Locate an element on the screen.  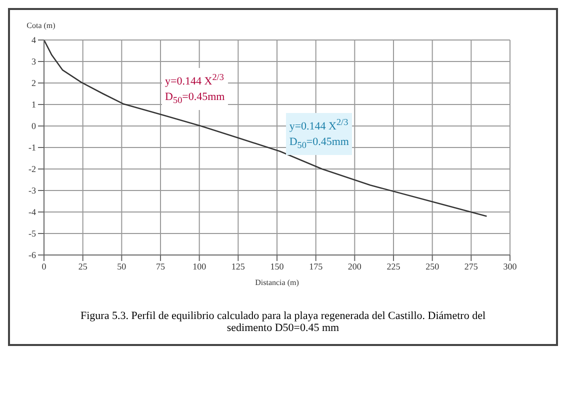
y-tick-label: -5 is located at coordinates (32, 233).